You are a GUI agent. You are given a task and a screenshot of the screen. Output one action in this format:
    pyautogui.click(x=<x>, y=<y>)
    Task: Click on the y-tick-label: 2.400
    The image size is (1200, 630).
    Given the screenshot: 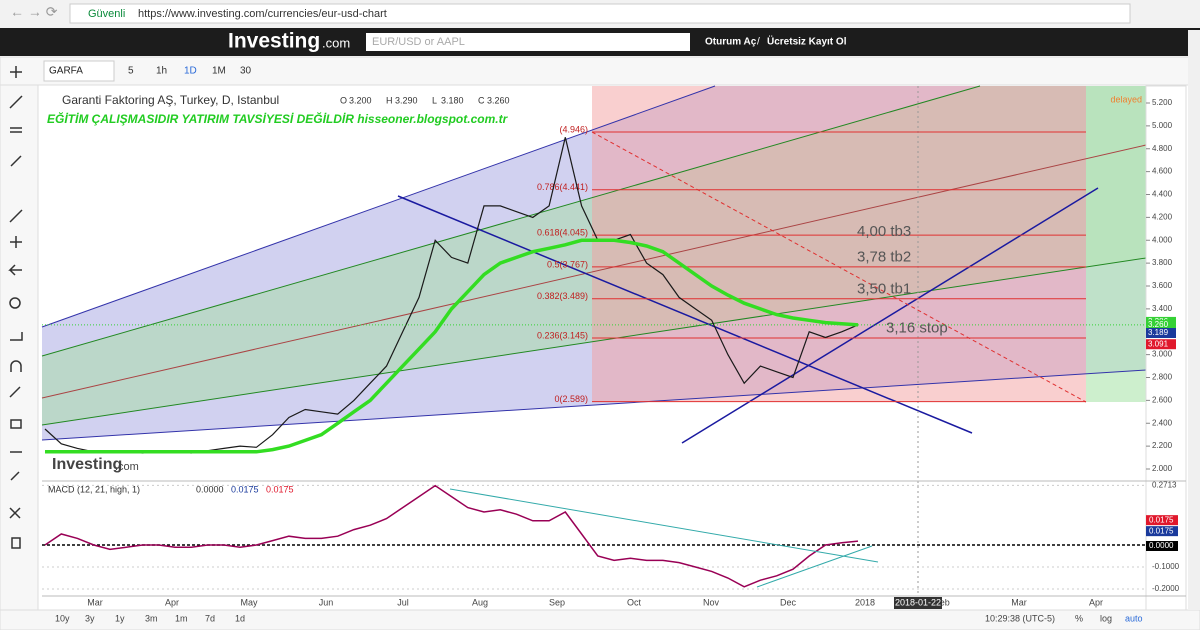 What is the action you would take?
    pyautogui.click(x=1162, y=422)
    